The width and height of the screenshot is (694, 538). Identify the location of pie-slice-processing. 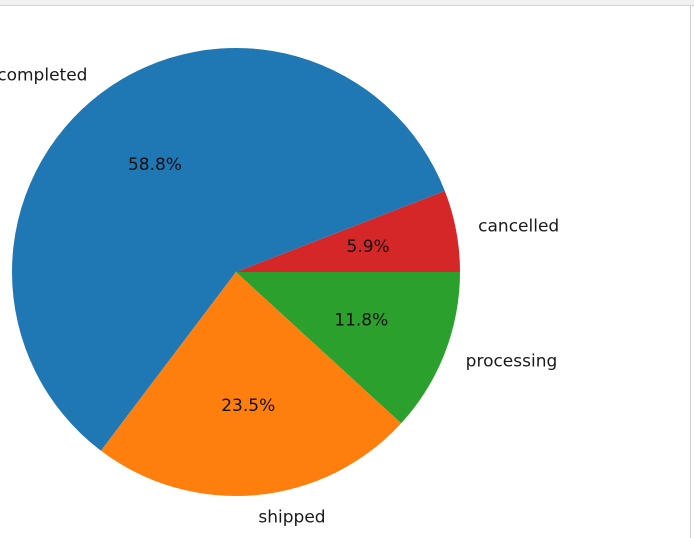
(348, 348).